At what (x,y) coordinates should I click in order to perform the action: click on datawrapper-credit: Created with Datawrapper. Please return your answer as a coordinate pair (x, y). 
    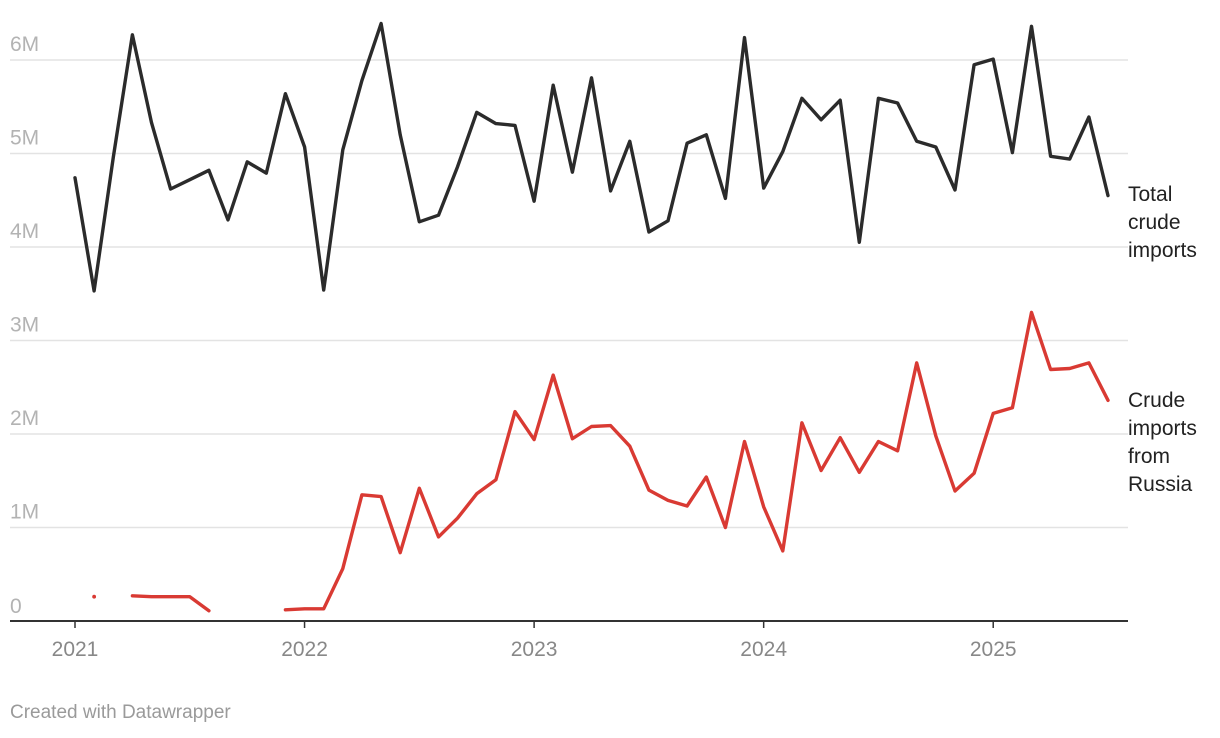
    Looking at the image, I should click on (120, 712).